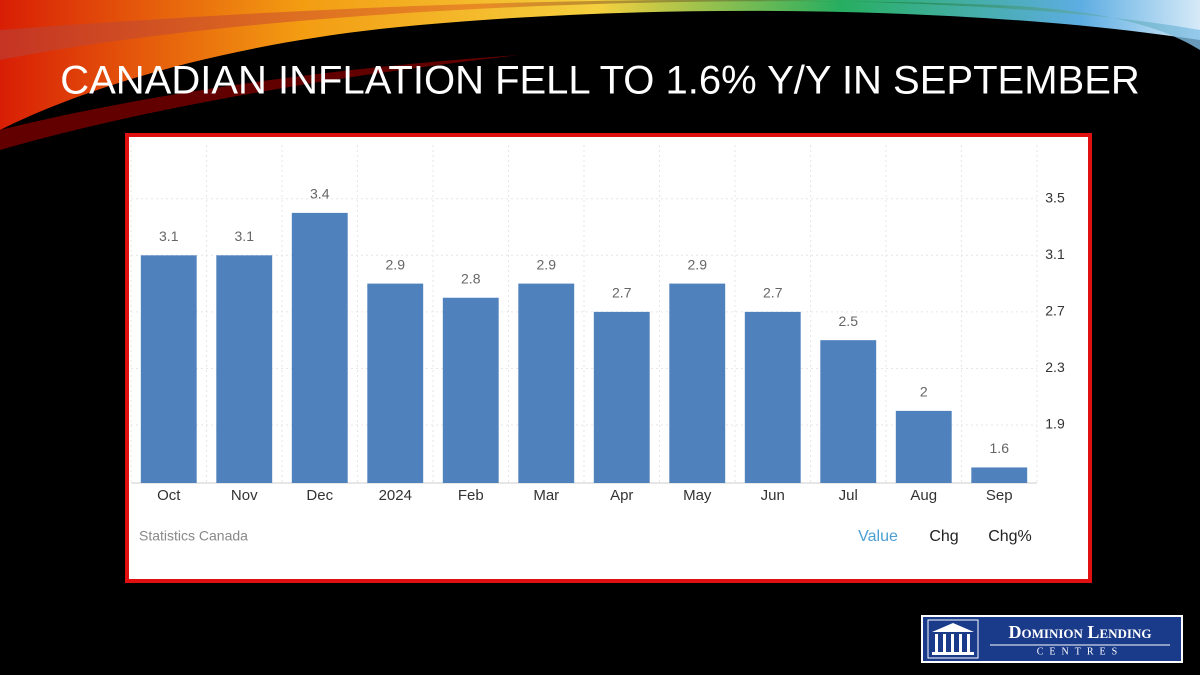 This screenshot has width=1200, height=675. I want to click on value-label: 2.5, so click(849, 321).